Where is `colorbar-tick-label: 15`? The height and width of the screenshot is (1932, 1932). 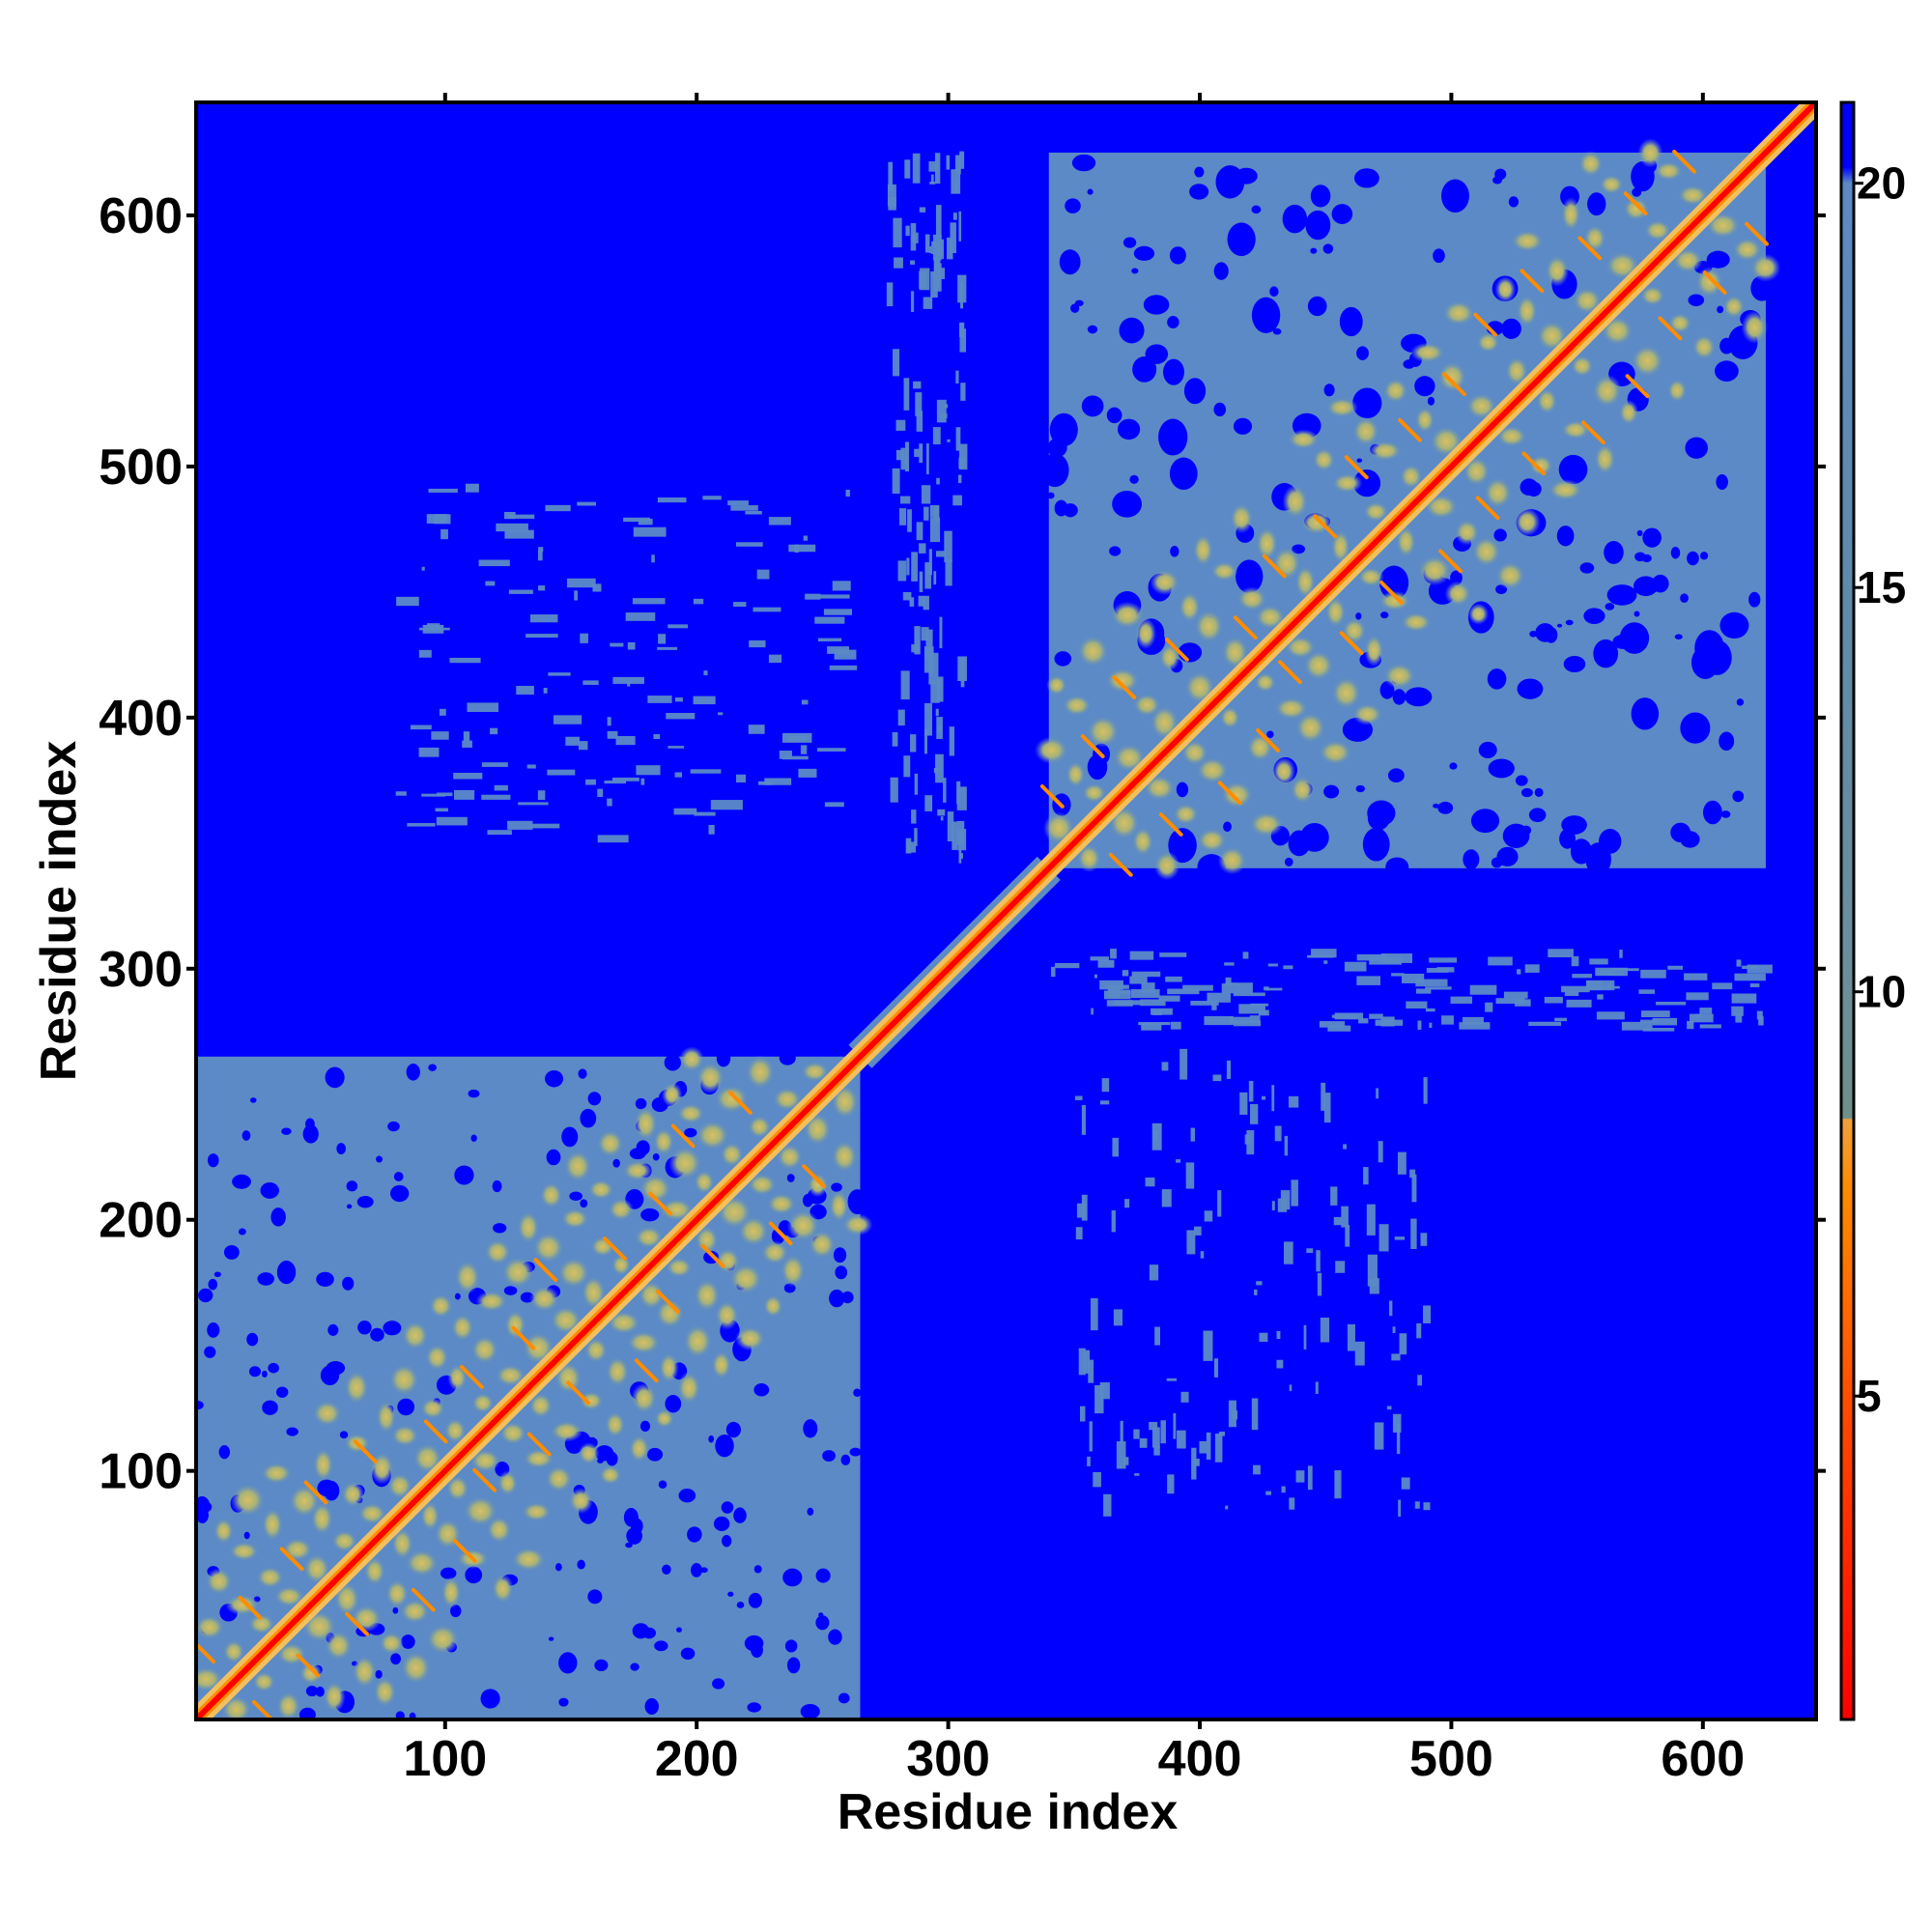
colorbar-tick-label: 15 is located at coordinates (1881, 587).